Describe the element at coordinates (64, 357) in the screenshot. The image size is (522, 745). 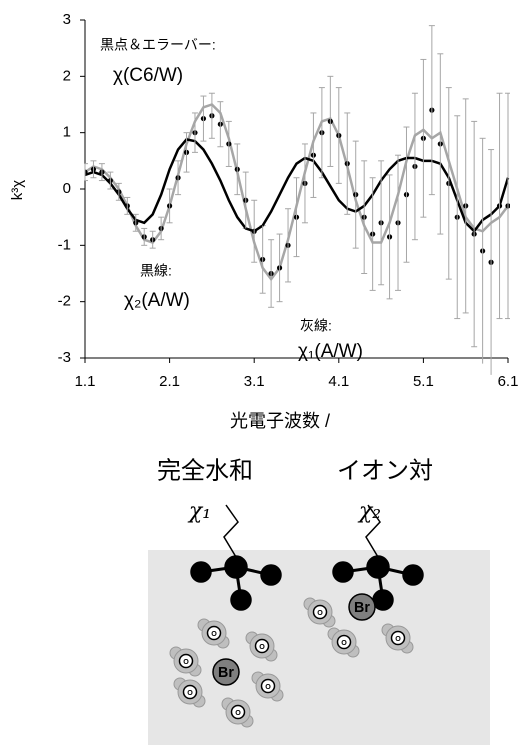
I see `y-tick-label: -3` at that location.